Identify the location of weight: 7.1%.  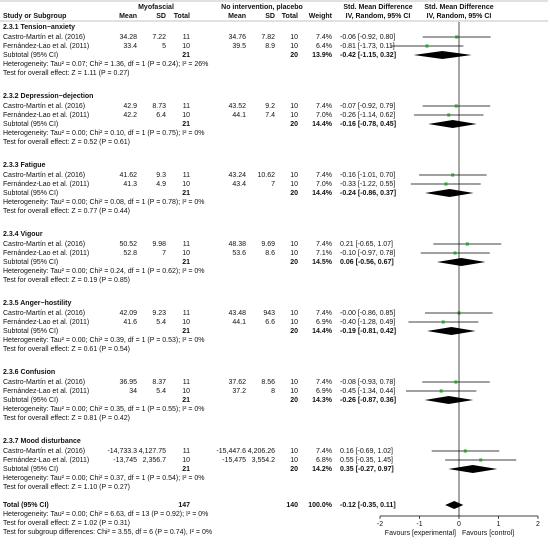
(324, 253).